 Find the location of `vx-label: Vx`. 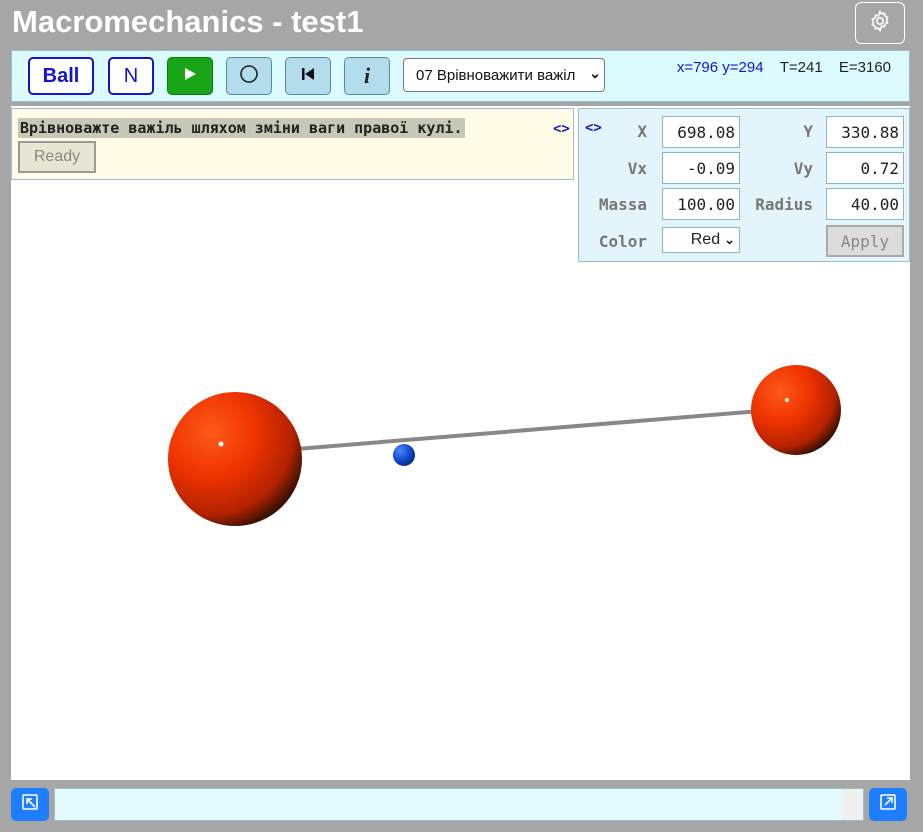

vx-label: Vx is located at coordinates (637, 168).